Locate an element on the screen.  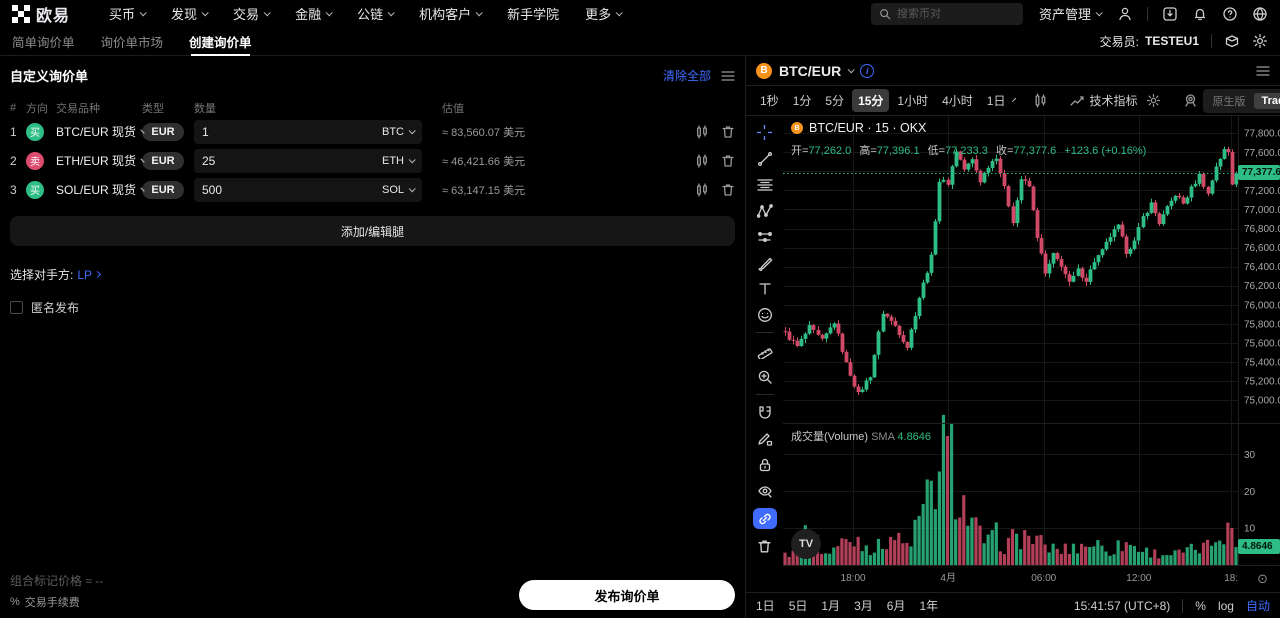
orders-box-icon is located at coordinates (1232, 41).